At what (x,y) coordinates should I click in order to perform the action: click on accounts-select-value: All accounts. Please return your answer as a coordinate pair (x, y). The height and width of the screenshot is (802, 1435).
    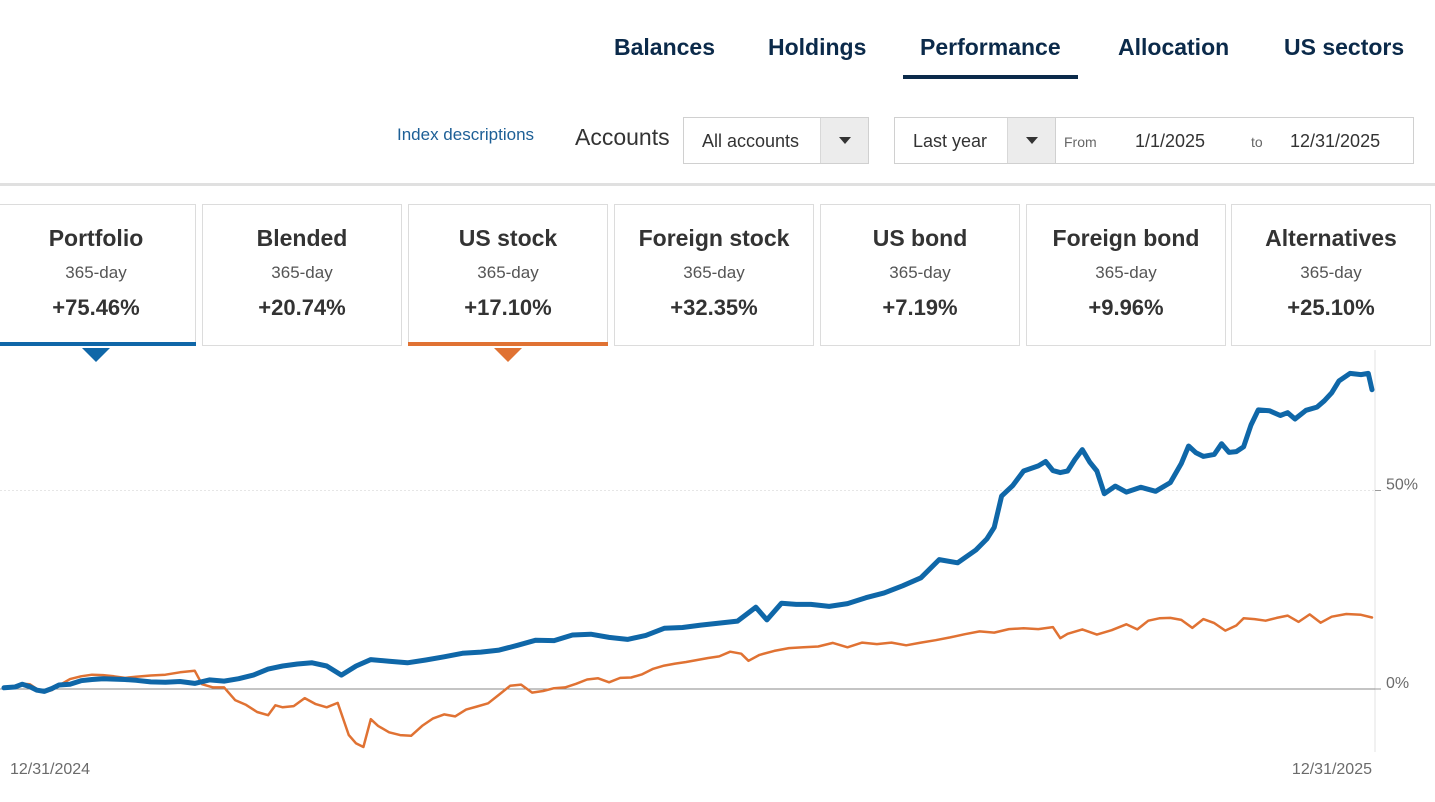
    Looking at the image, I should click on (751, 141).